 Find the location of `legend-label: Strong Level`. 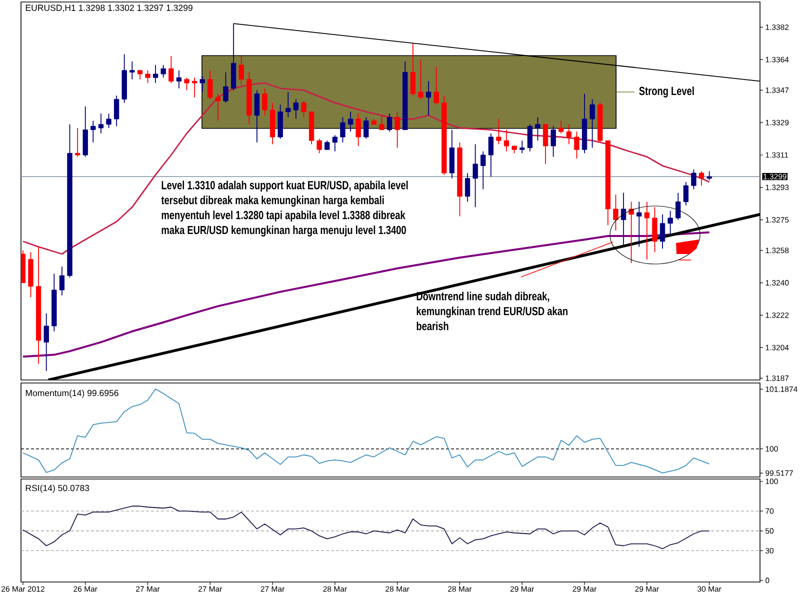

legend-label: Strong Level is located at coordinates (666, 92).